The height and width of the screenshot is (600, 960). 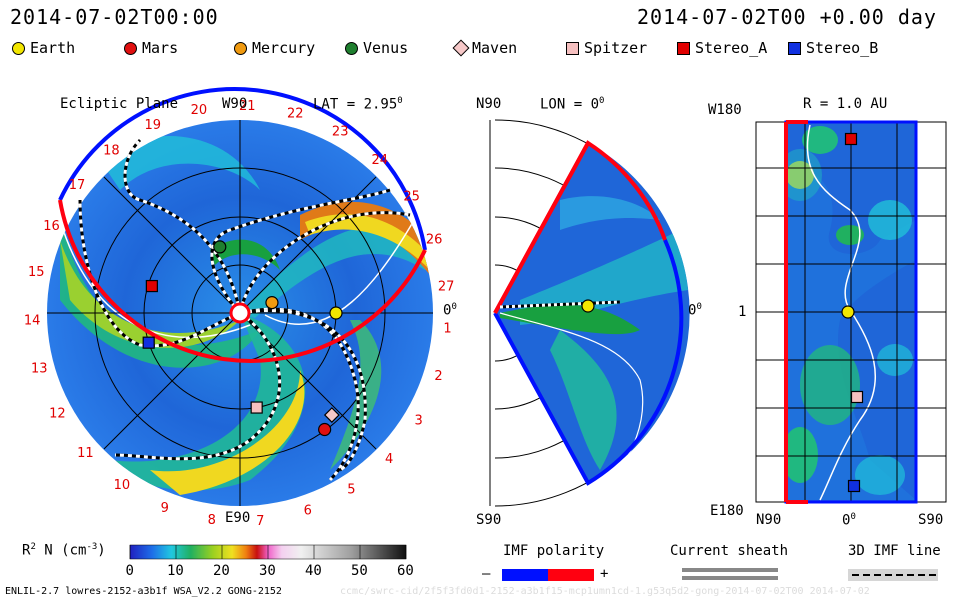 What do you see at coordinates (129, 571) in the screenshot?
I see `colorbar-tick-label: 0` at bounding box center [129, 571].